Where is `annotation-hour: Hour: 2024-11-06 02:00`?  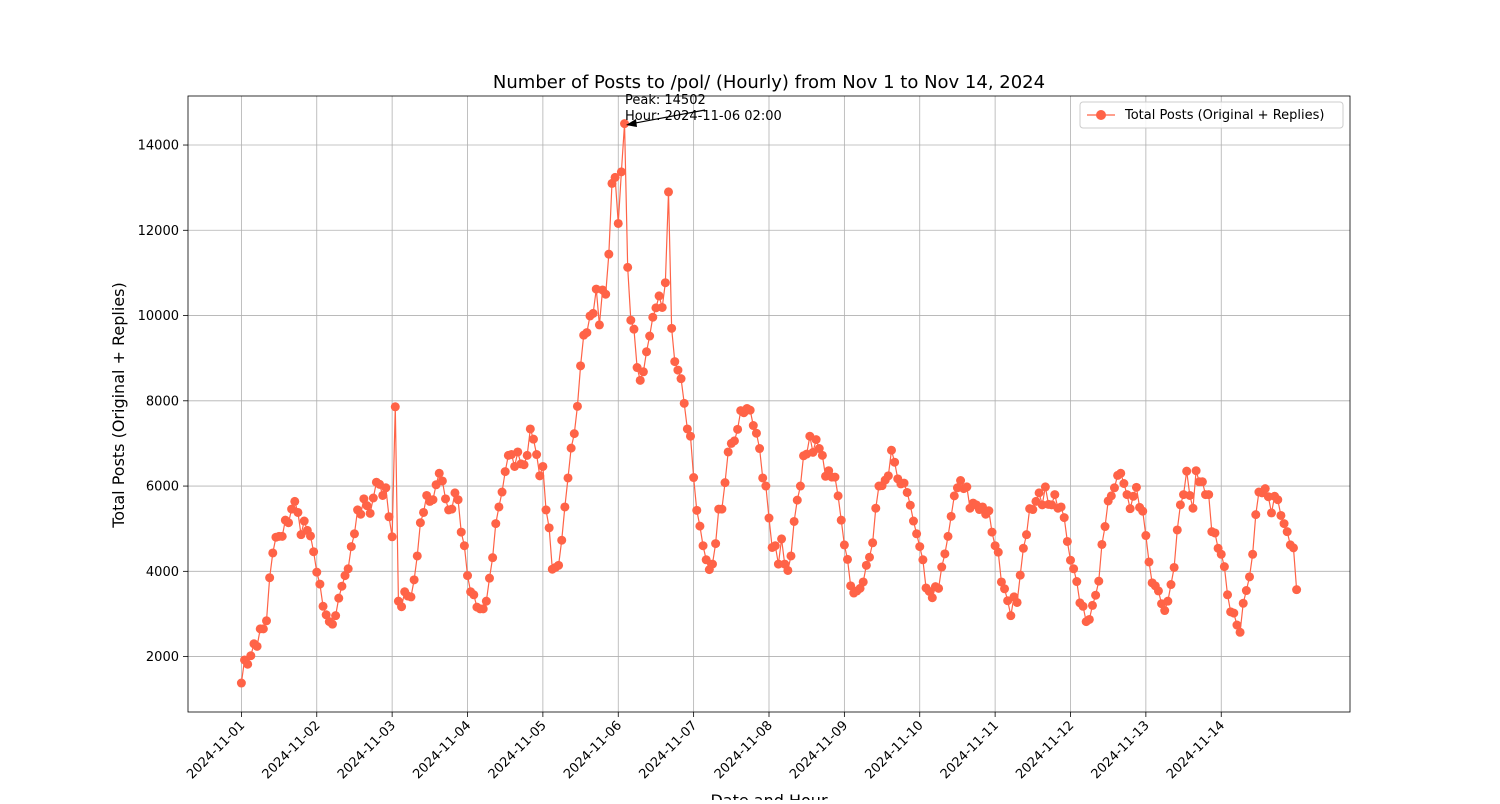
annotation-hour: Hour: 2024-11-06 02:00 is located at coordinates (703, 116).